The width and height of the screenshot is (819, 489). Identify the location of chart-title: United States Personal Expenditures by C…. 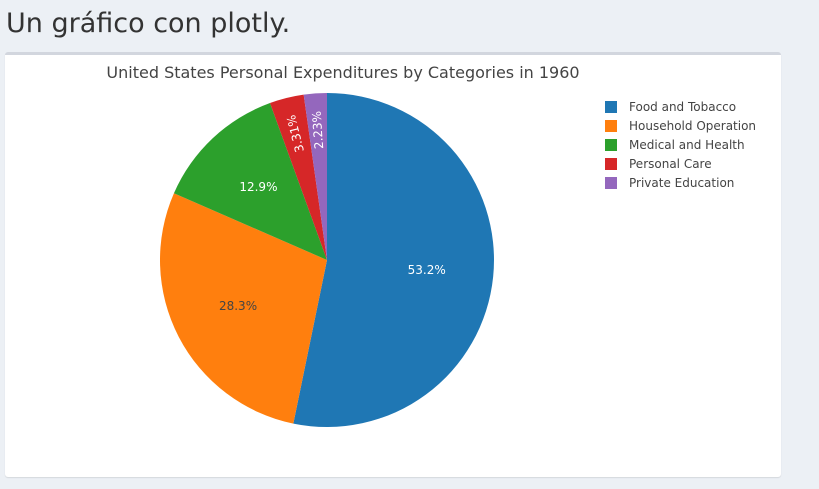
(342, 72).